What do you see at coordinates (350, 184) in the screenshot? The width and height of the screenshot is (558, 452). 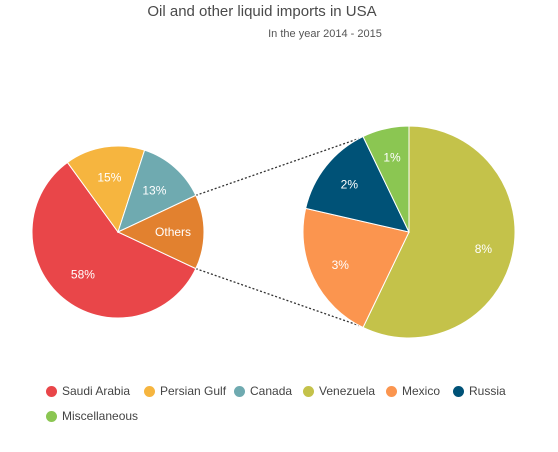 I see `detail-label-russia: 2%` at bounding box center [350, 184].